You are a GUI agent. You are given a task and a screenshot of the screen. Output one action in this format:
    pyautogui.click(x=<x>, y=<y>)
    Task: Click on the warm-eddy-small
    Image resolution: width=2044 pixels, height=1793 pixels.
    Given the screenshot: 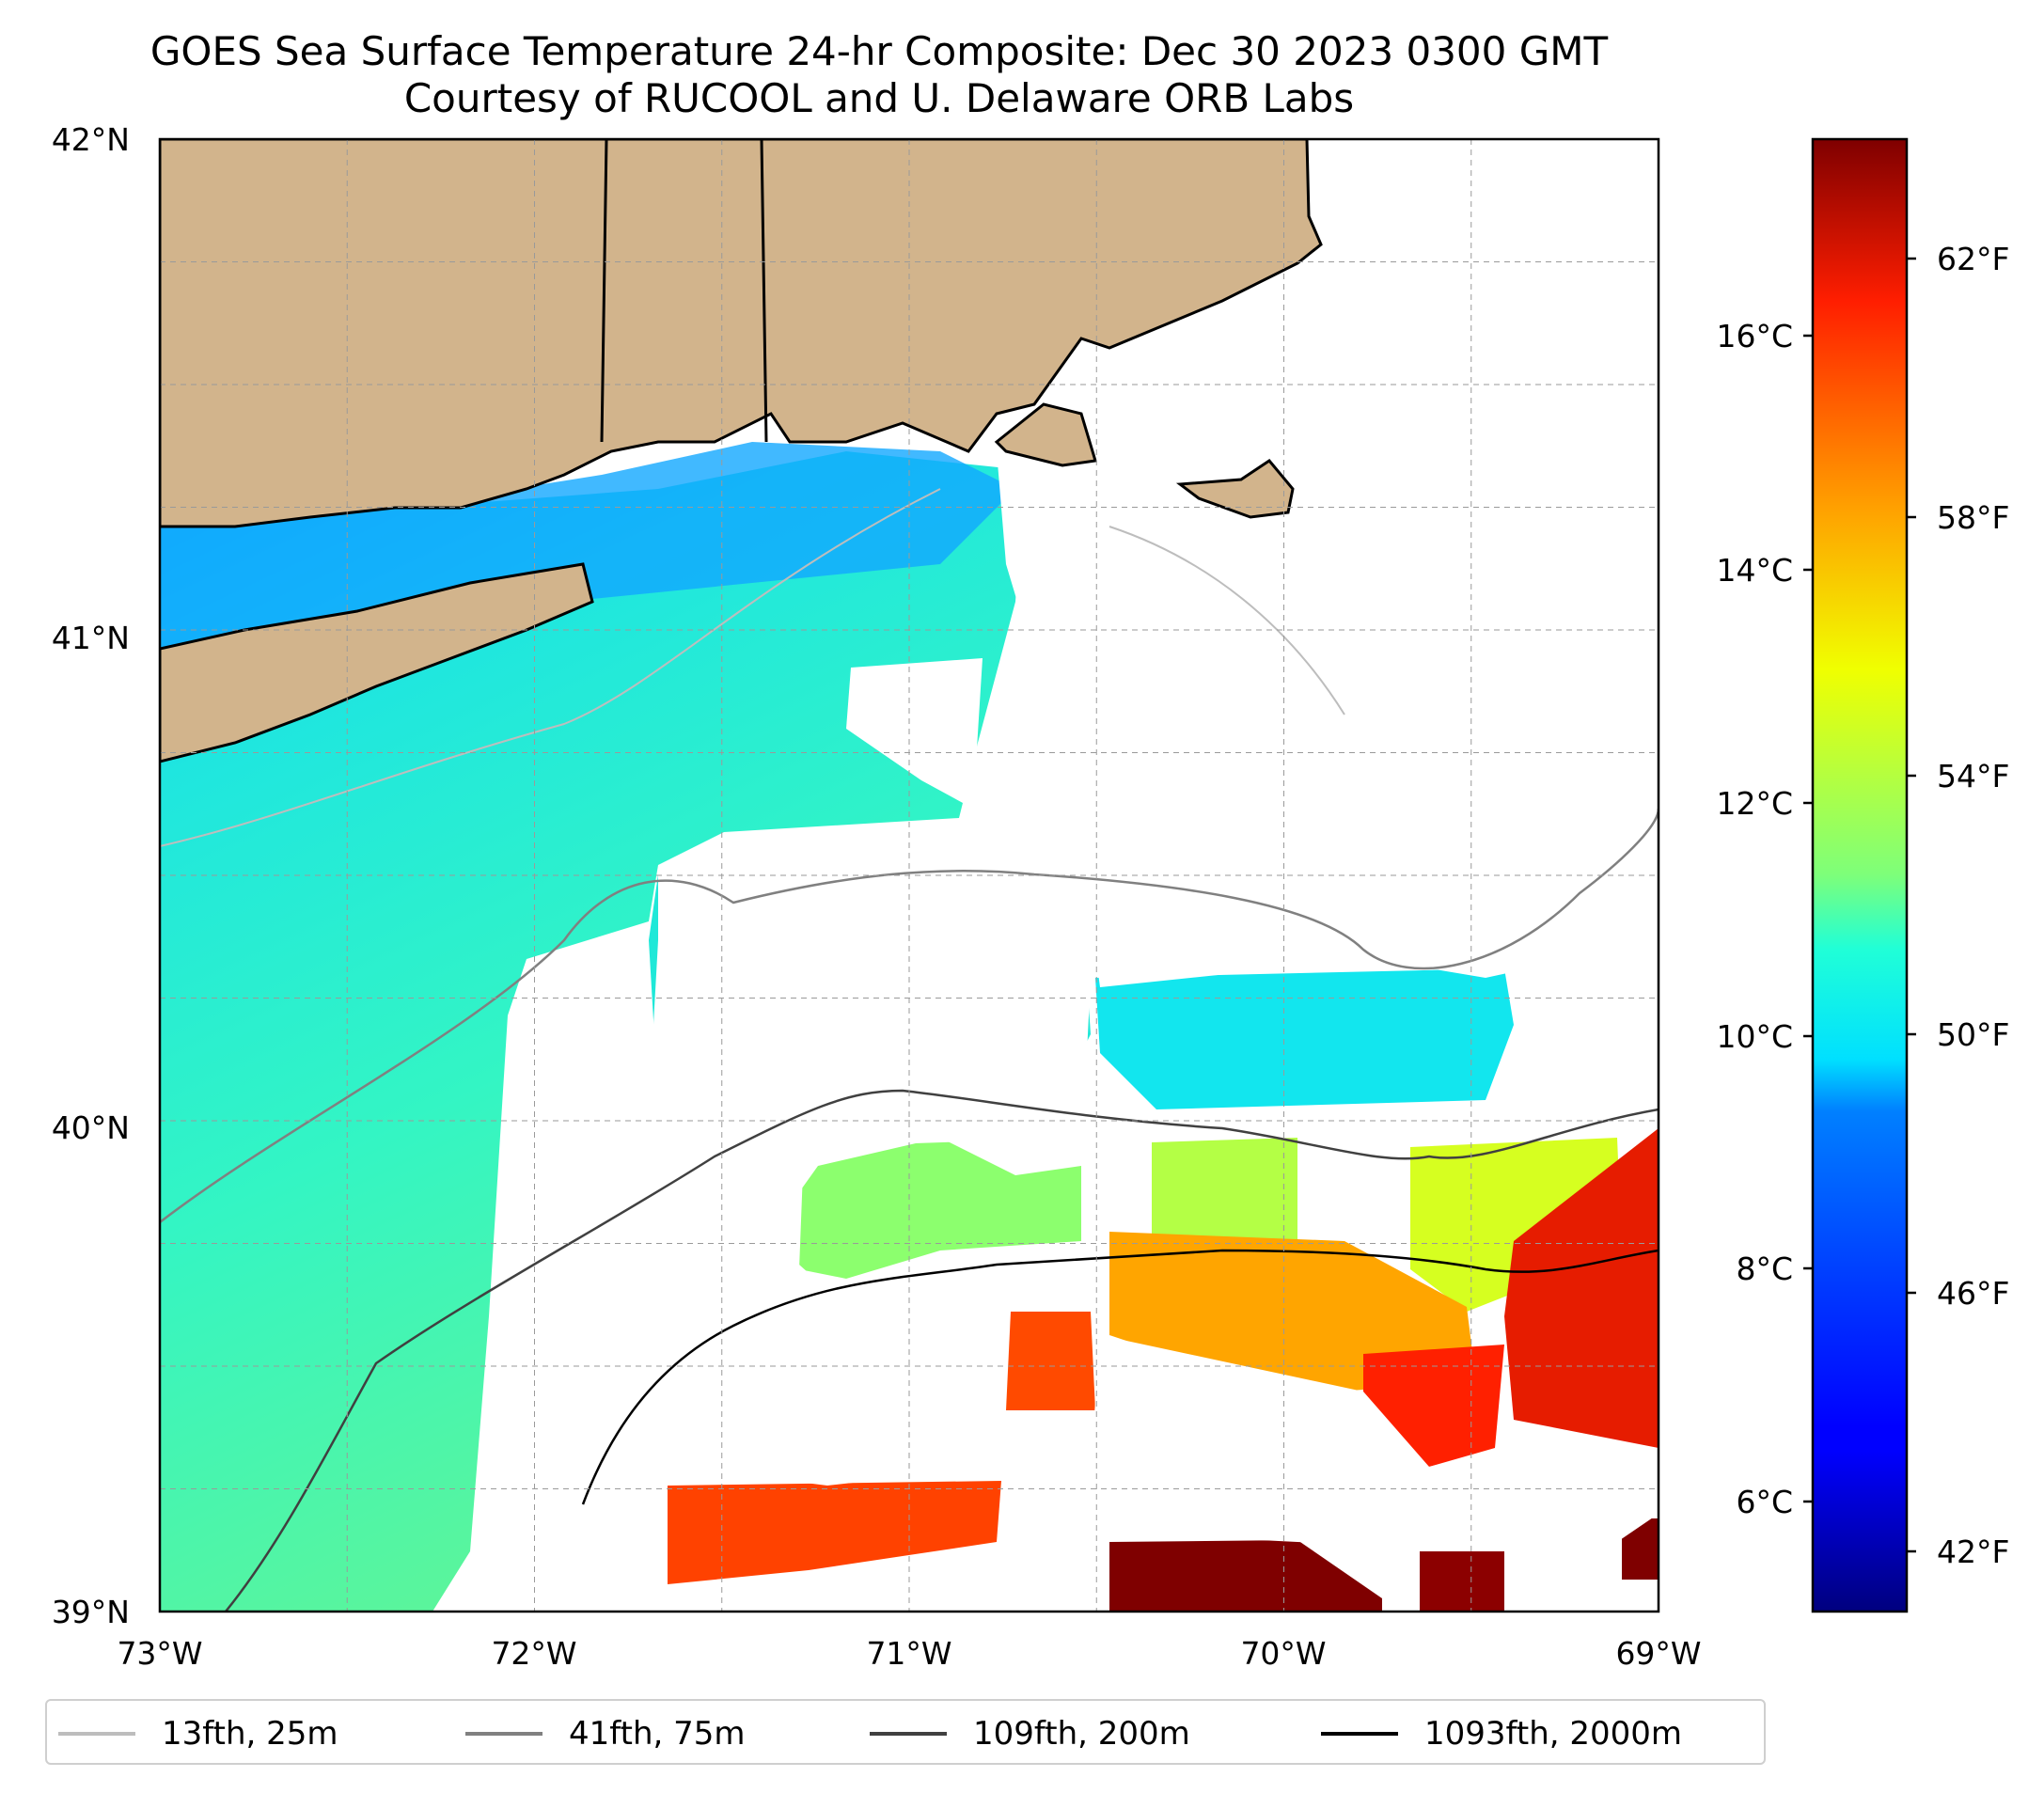 What is the action you would take?
    pyautogui.click(x=1050, y=1361)
    